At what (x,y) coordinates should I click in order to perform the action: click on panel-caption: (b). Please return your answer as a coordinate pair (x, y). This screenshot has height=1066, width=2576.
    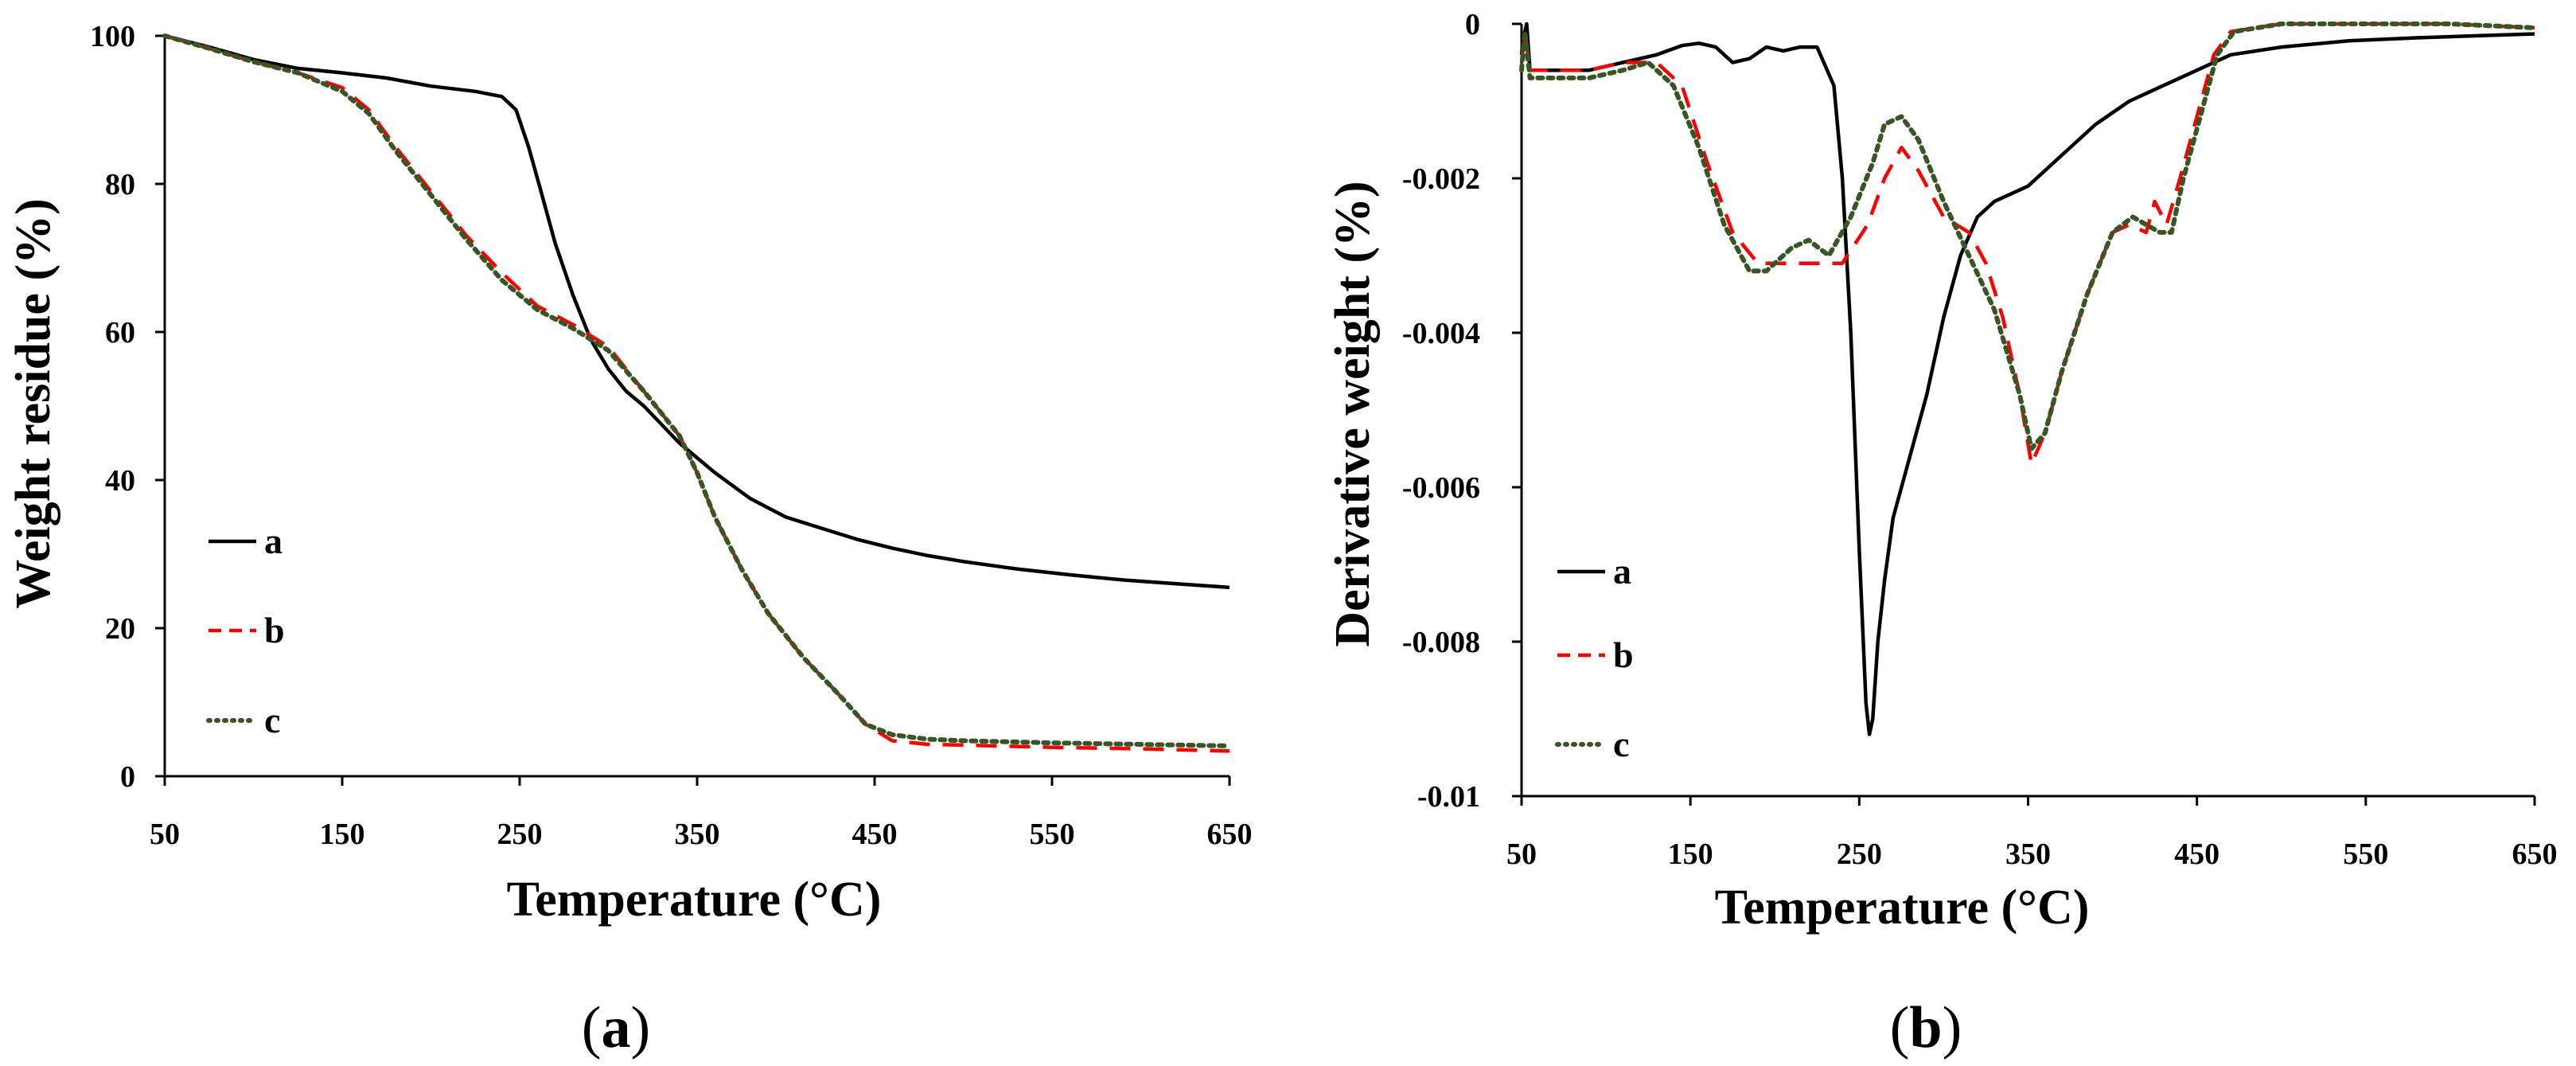
    Looking at the image, I should click on (1926, 1027).